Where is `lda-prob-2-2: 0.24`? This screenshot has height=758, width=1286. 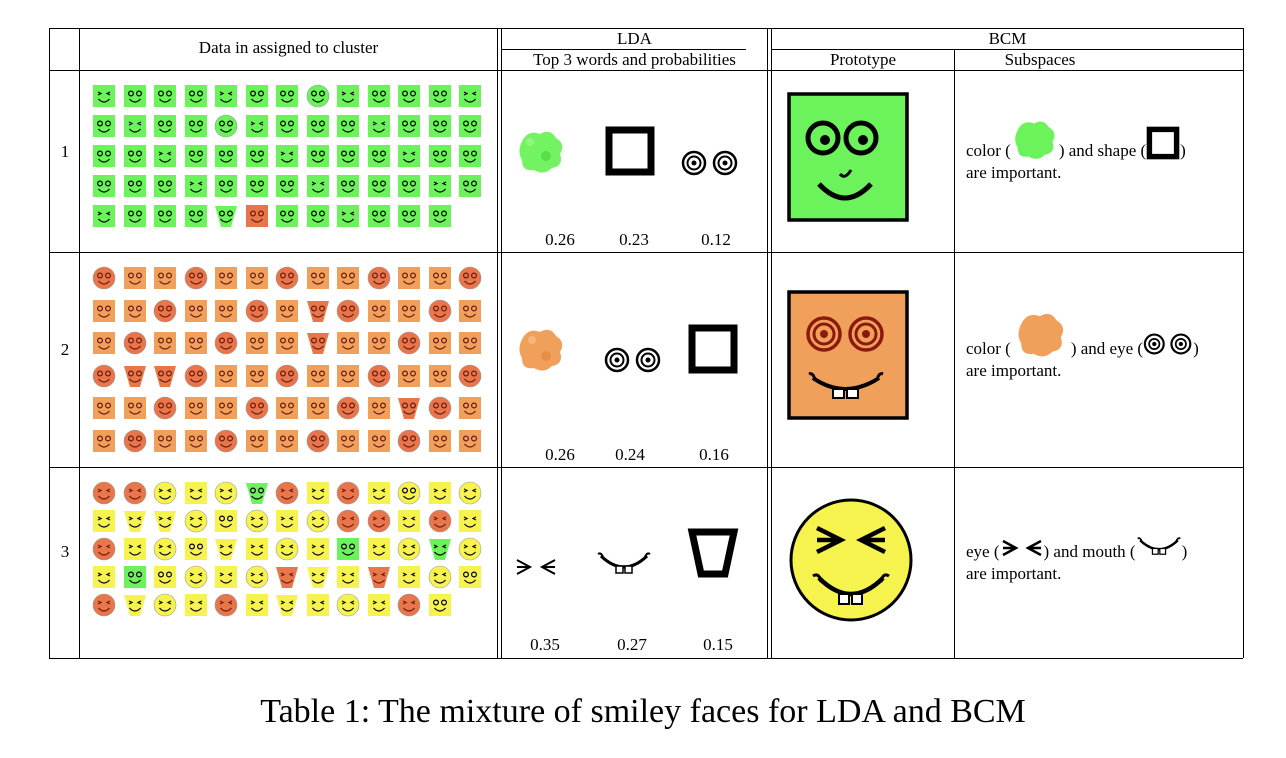 lda-prob-2-2: 0.24 is located at coordinates (630, 454).